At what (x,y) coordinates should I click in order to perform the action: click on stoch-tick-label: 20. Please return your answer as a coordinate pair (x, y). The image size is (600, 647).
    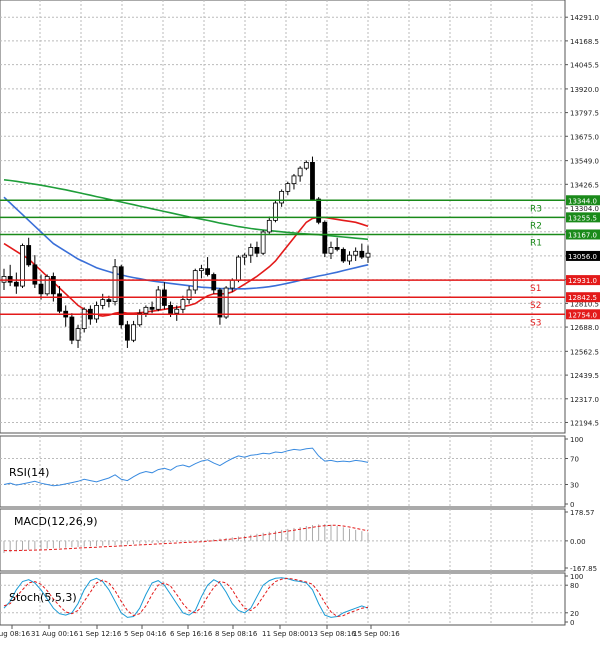
    Looking at the image, I should click on (574, 614).